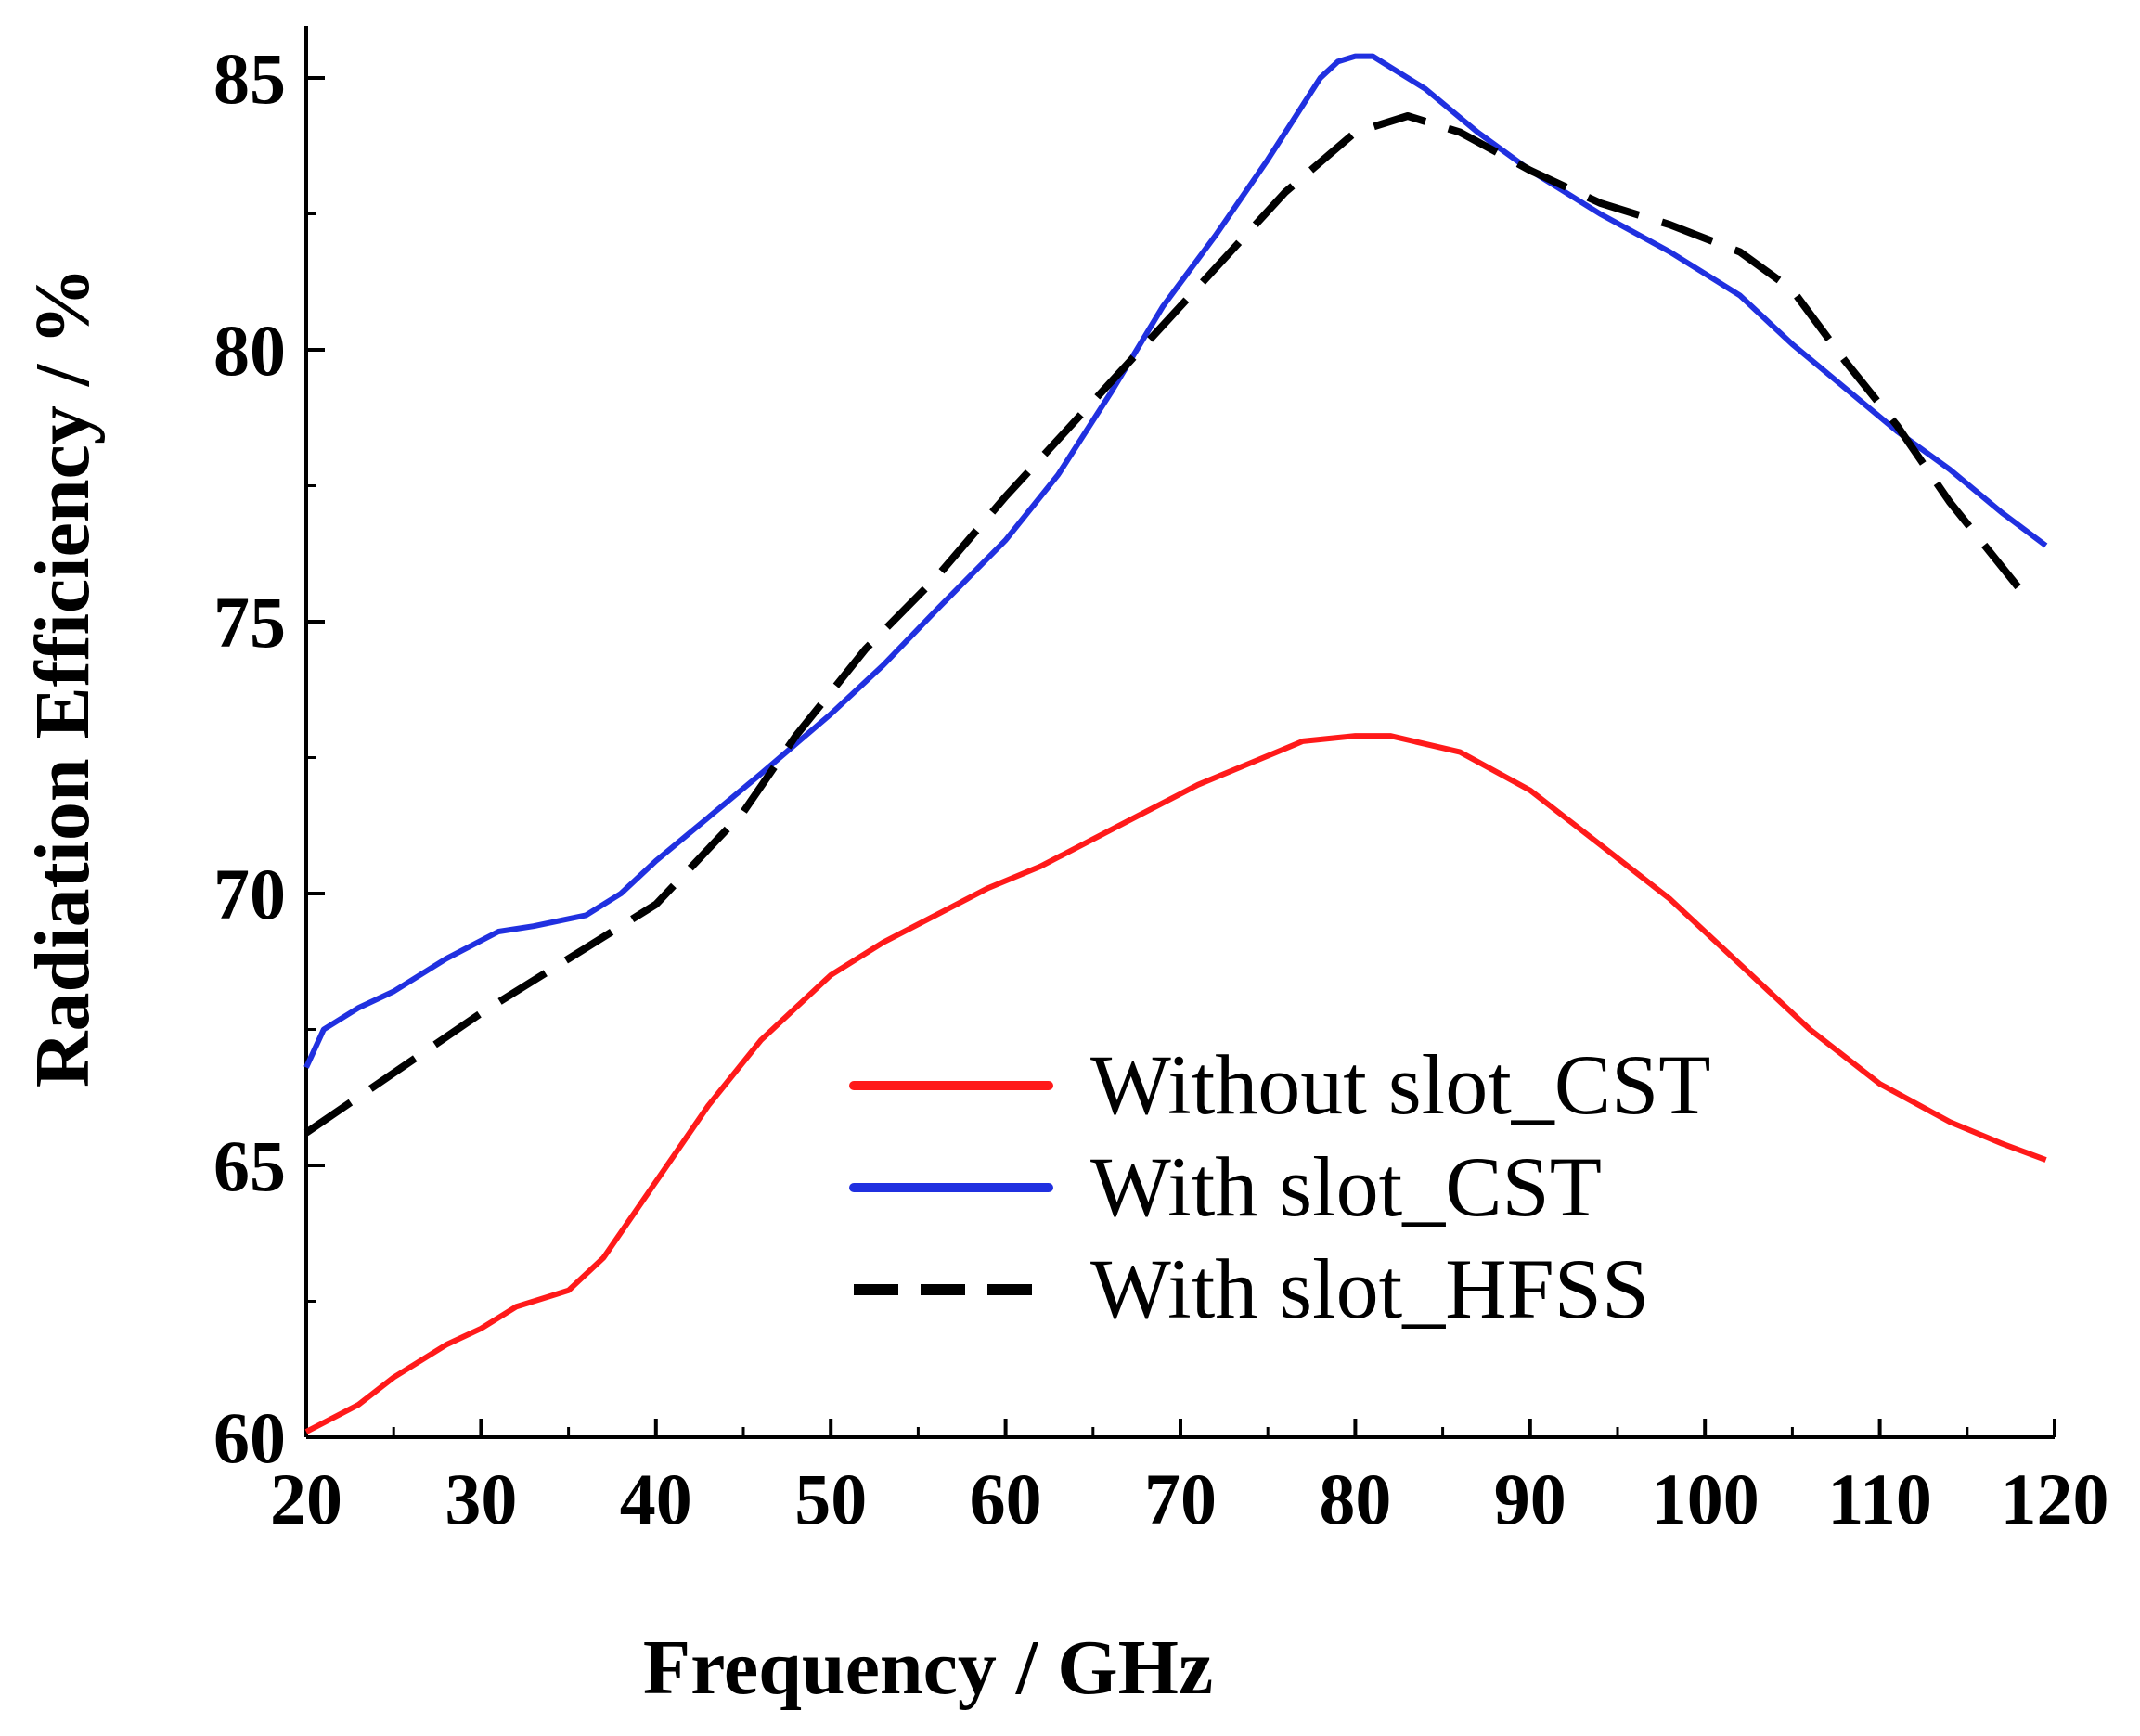 Image resolution: width=2140 pixels, height=1736 pixels. What do you see at coordinates (656, 1499) in the screenshot?
I see `x-tick-label: 40` at bounding box center [656, 1499].